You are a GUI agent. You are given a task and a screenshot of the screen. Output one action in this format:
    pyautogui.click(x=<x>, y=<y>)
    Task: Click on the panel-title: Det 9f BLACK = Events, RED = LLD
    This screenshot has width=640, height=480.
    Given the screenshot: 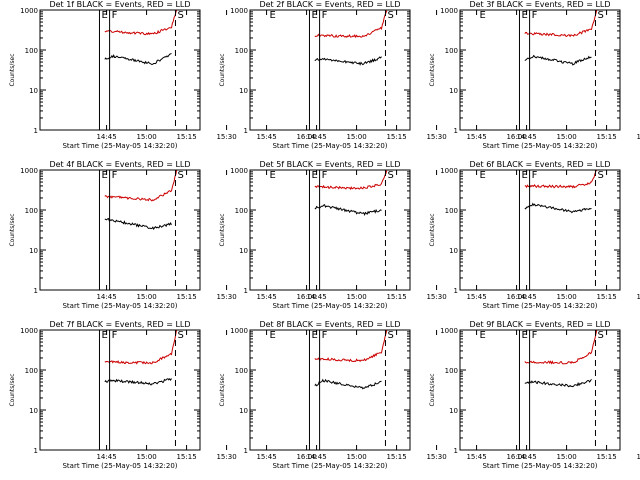 What is the action you would take?
    pyautogui.click(x=539, y=324)
    